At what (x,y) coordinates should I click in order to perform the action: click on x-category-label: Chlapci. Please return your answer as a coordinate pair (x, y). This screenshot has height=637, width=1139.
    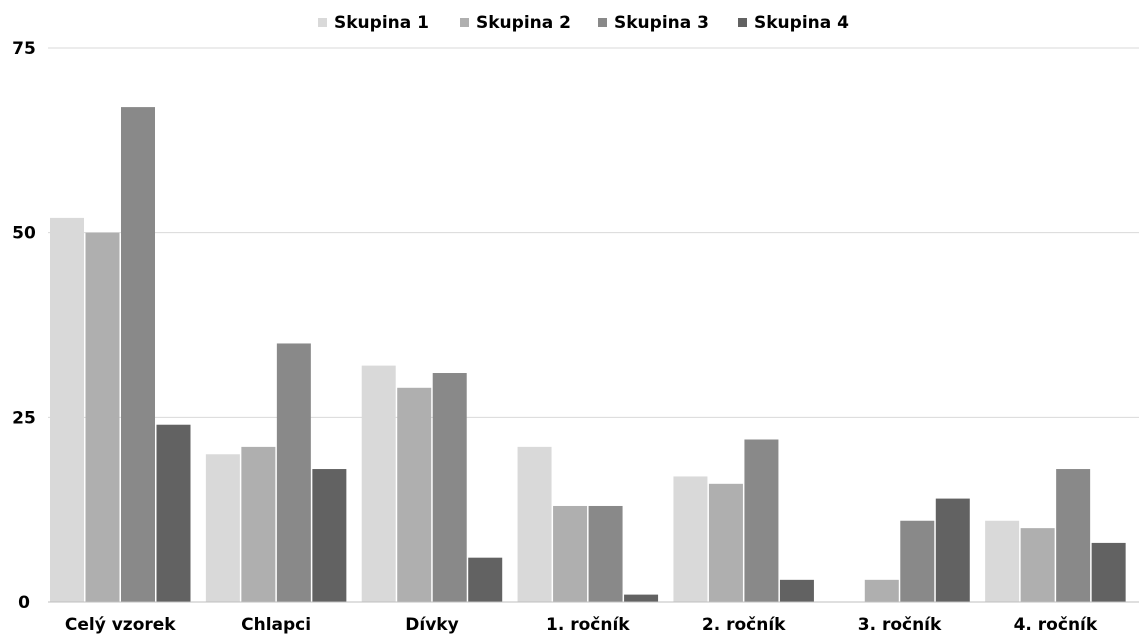
    Looking at the image, I should click on (276, 625).